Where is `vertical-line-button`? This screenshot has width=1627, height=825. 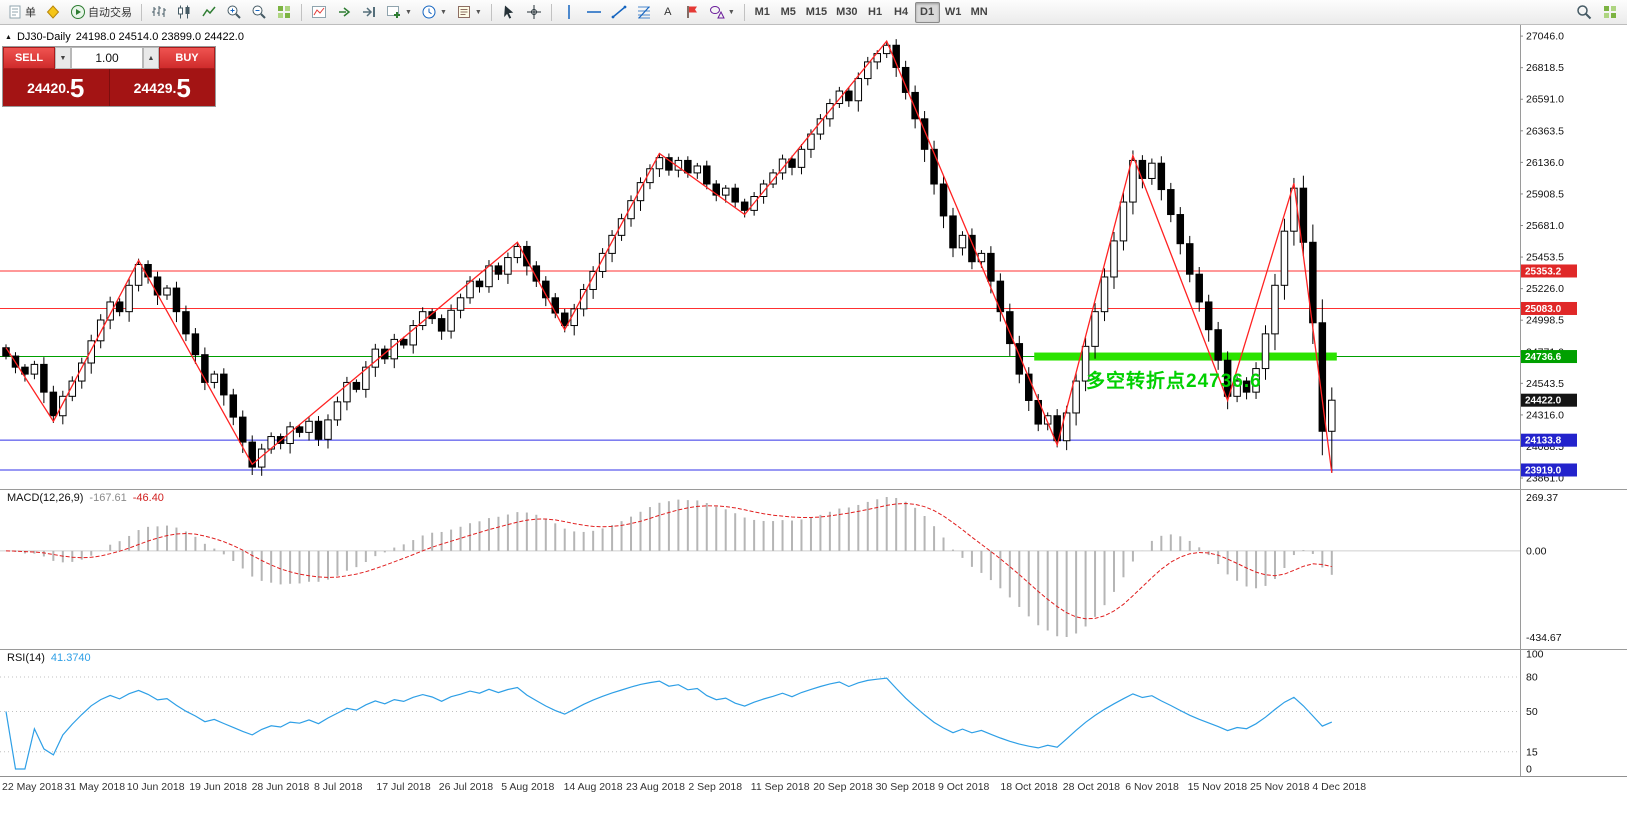
vertical-line-button is located at coordinates (569, 12).